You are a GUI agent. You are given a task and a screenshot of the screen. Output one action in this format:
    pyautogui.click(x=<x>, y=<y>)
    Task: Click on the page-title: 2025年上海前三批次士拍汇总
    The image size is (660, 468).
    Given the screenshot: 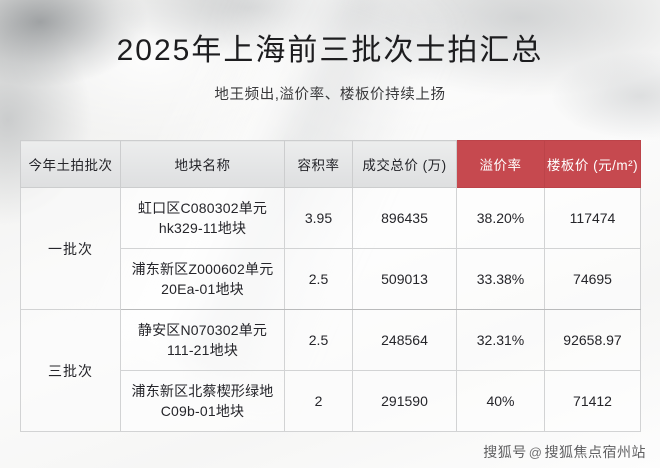 What is the action you would take?
    pyautogui.click(x=330, y=50)
    